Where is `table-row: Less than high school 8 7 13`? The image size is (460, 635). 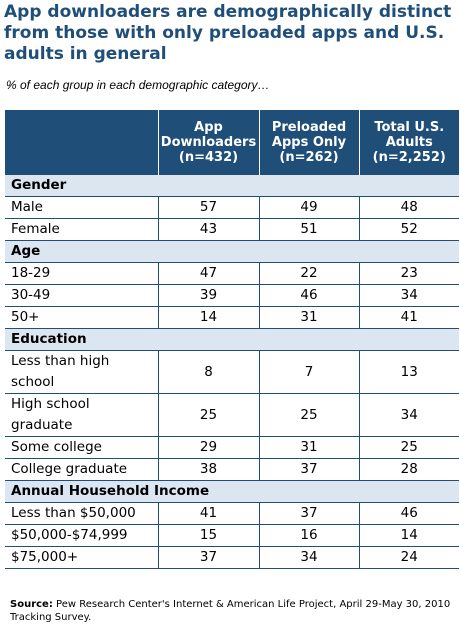 table-row: Less than high school 8 7 13 is located at coordinates (232, 372).